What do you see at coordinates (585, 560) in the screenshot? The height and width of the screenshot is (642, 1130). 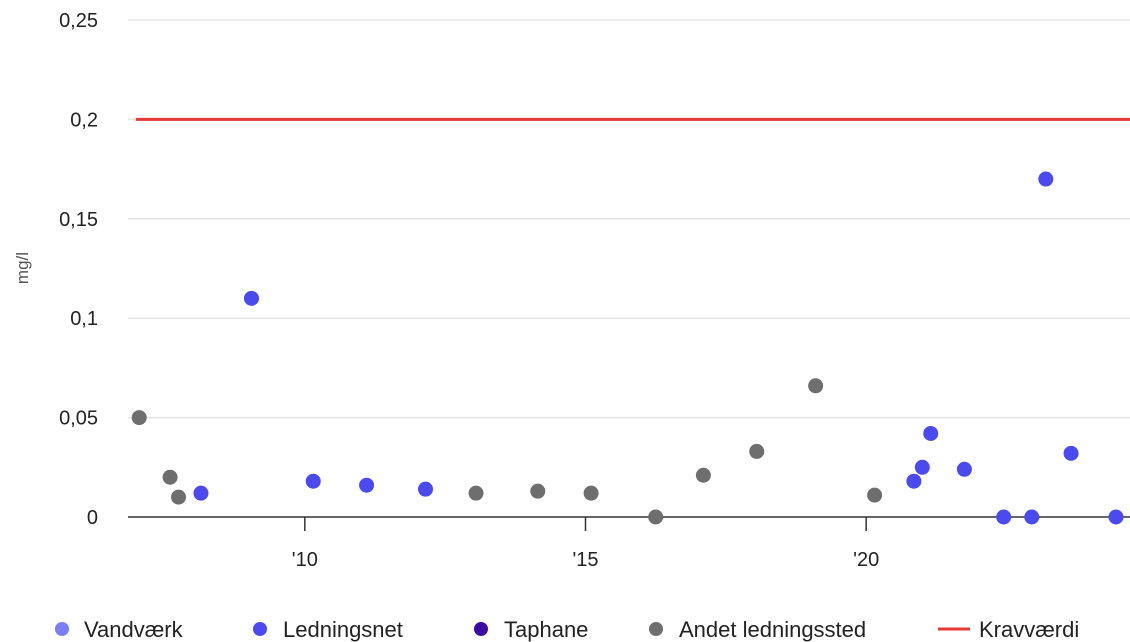 I see `x-tick-label: '15` at bounding box center [585, 560].